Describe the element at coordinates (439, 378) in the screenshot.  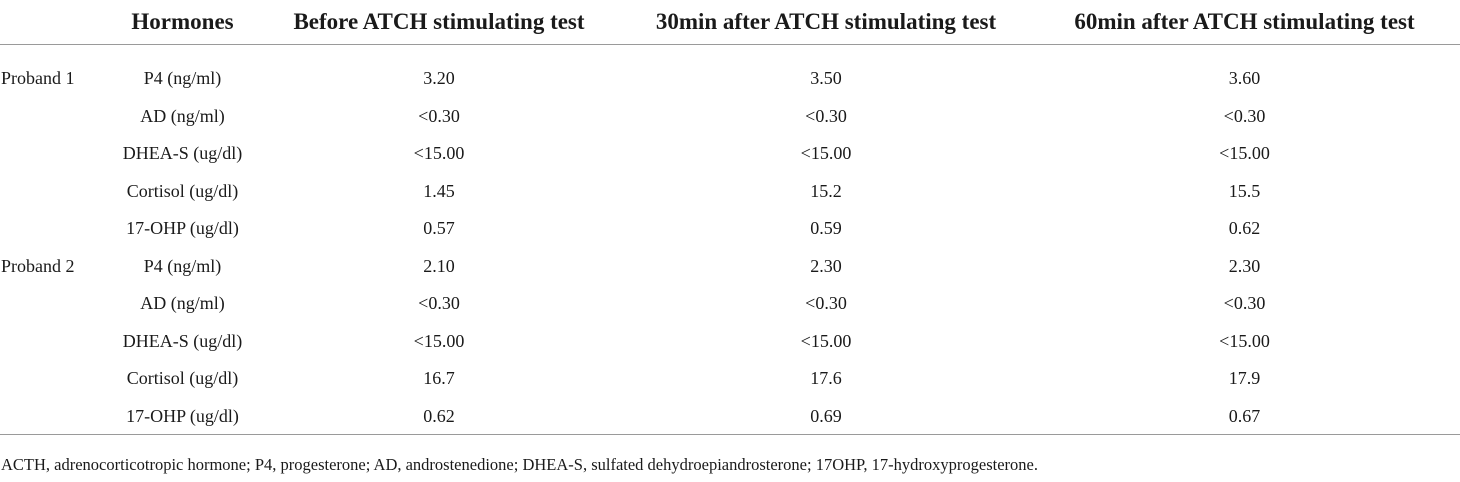
I see `before-value-cell: 16.7` at that location.